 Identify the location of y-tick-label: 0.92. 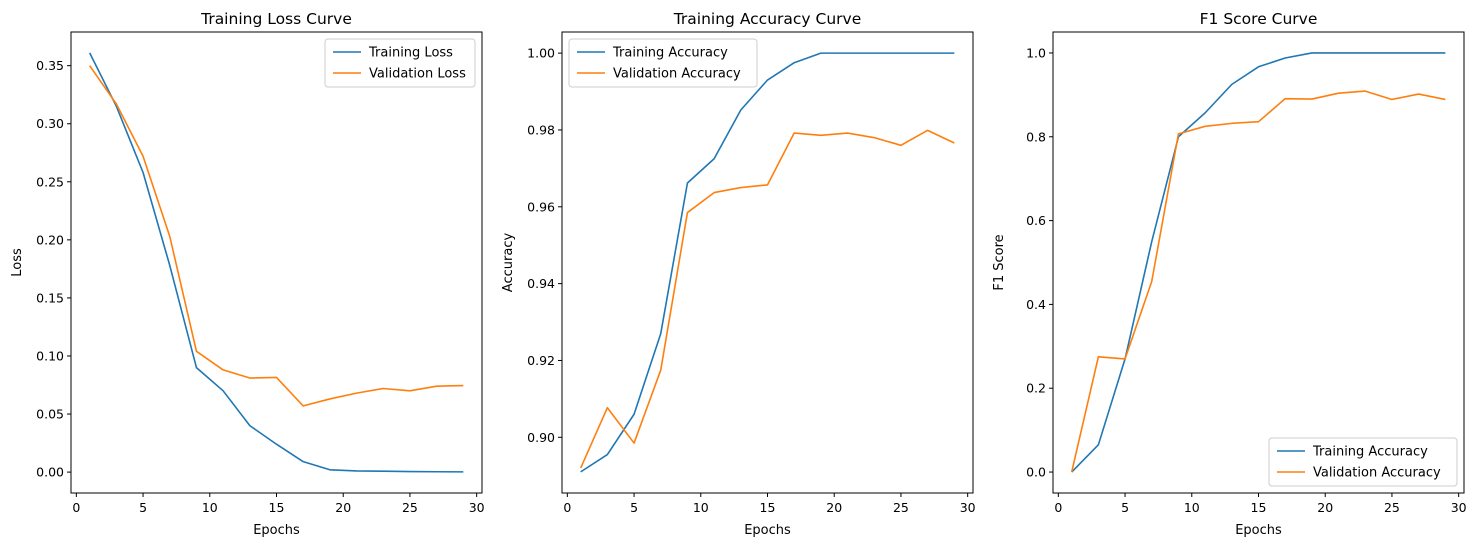
(541, 360).